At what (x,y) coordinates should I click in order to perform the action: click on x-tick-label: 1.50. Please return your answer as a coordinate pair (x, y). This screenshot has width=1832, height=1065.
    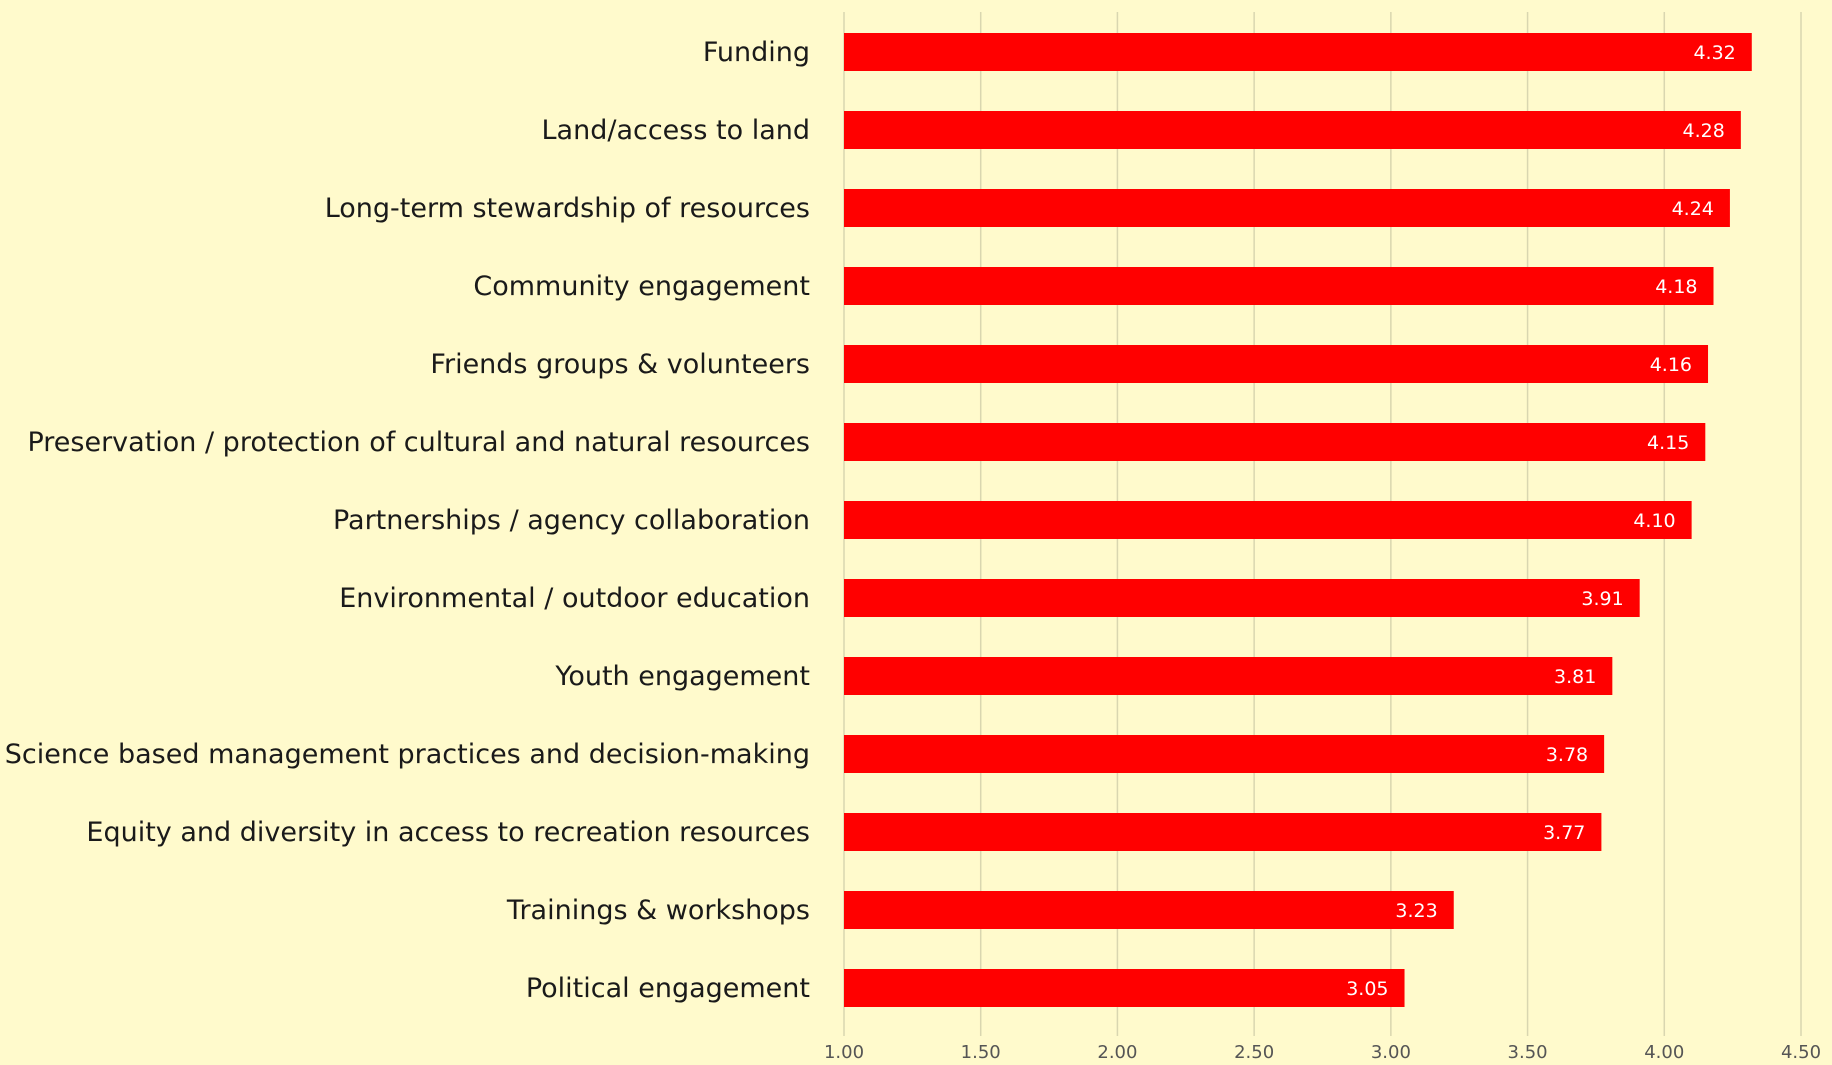
    Looking at the image, I should click on (981, 1052).